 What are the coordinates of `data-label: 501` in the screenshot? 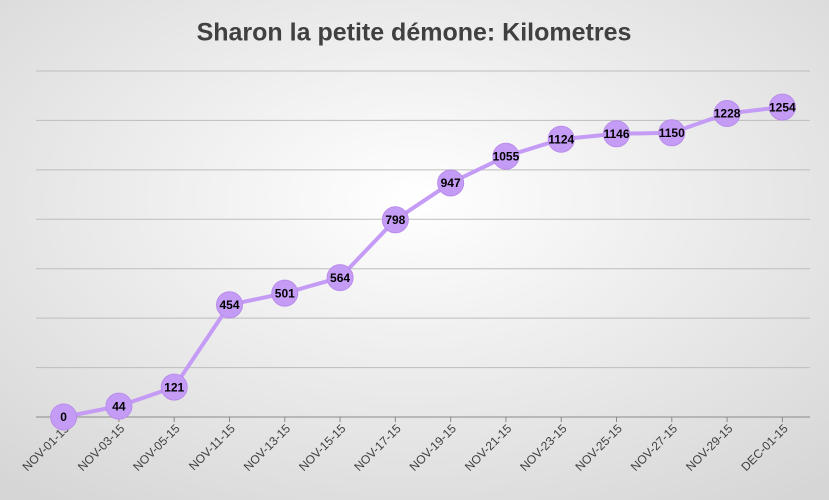 It's located at (285, 293).